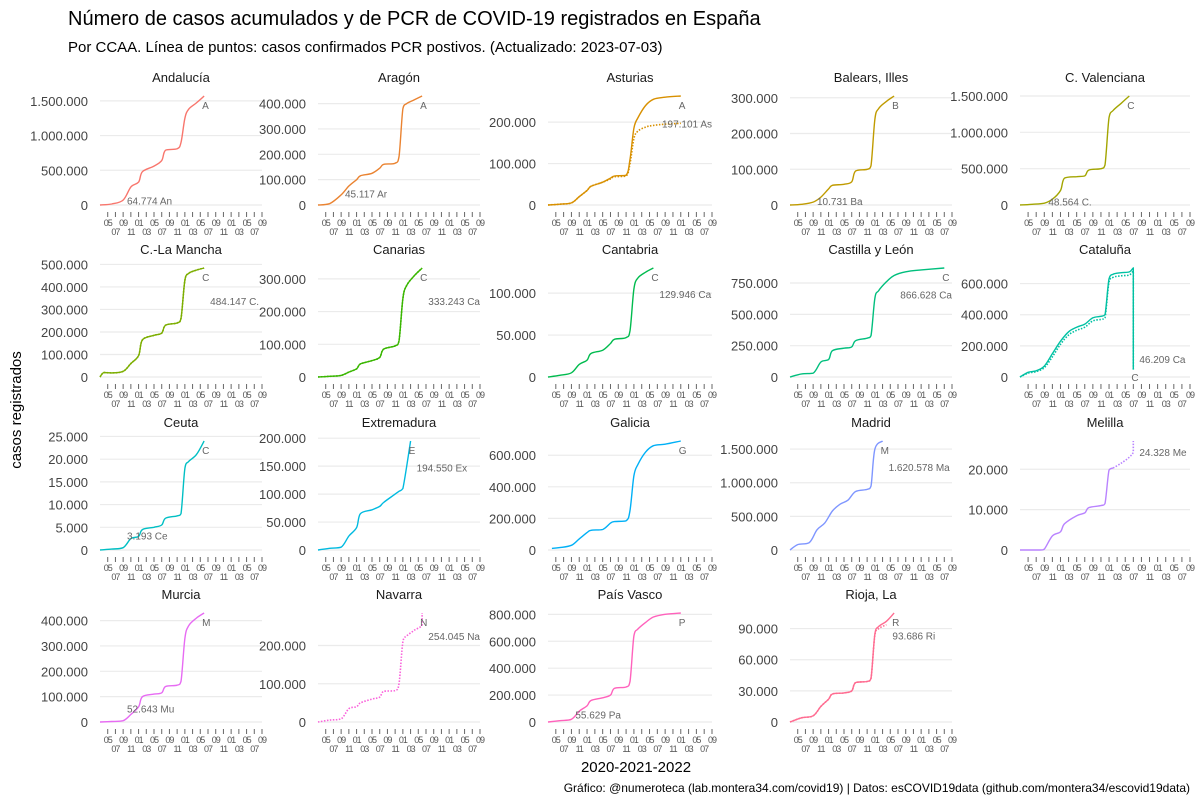 This screenshot has width=1200, height=800. I want to click on y-tick-label: 1.000.000, so click(979, 132).